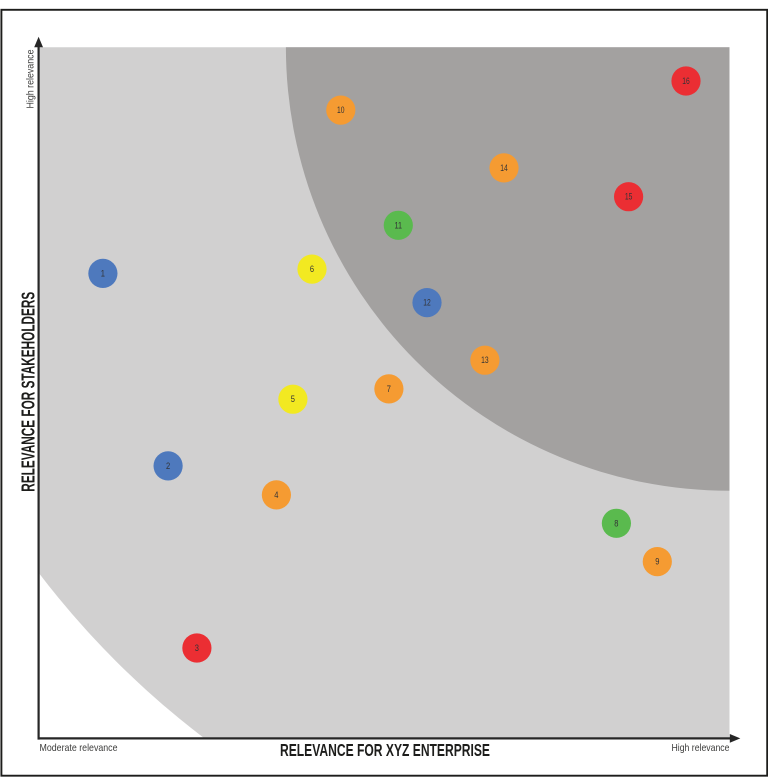 The image size is (768, 778). What do you see at coordinates (686, 81) in the screenshot?
I see `svg-text: 16` at bounding box center [686, 81].